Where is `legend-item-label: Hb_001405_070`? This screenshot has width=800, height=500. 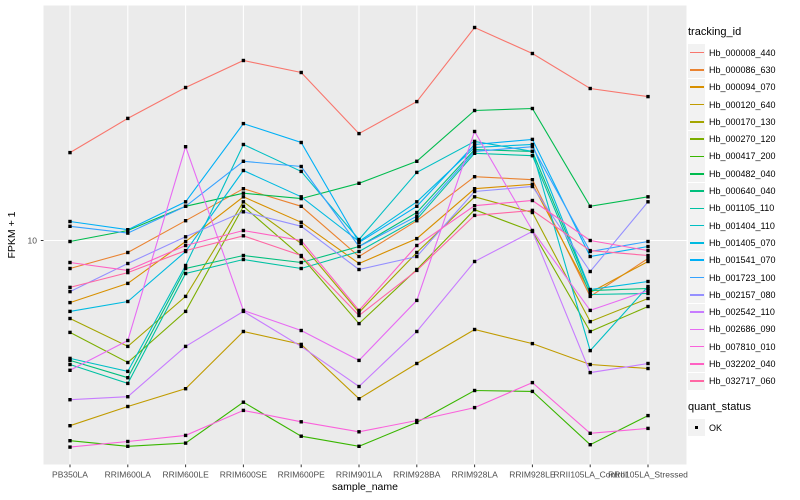
legend-item-label: Hb_001405_070 is located at coordinates (742, 242).